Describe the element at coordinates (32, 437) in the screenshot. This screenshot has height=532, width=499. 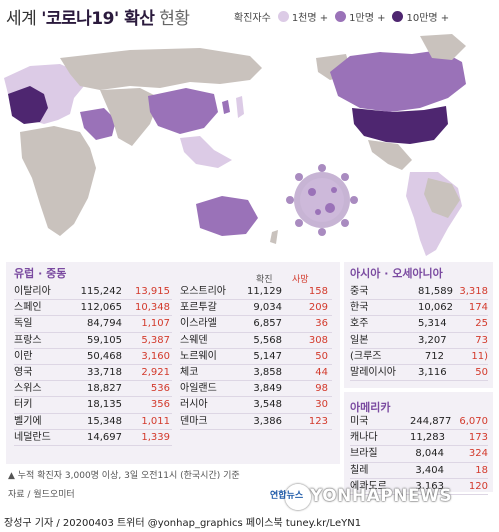
I see `country-name: 네덜란드` at that location.